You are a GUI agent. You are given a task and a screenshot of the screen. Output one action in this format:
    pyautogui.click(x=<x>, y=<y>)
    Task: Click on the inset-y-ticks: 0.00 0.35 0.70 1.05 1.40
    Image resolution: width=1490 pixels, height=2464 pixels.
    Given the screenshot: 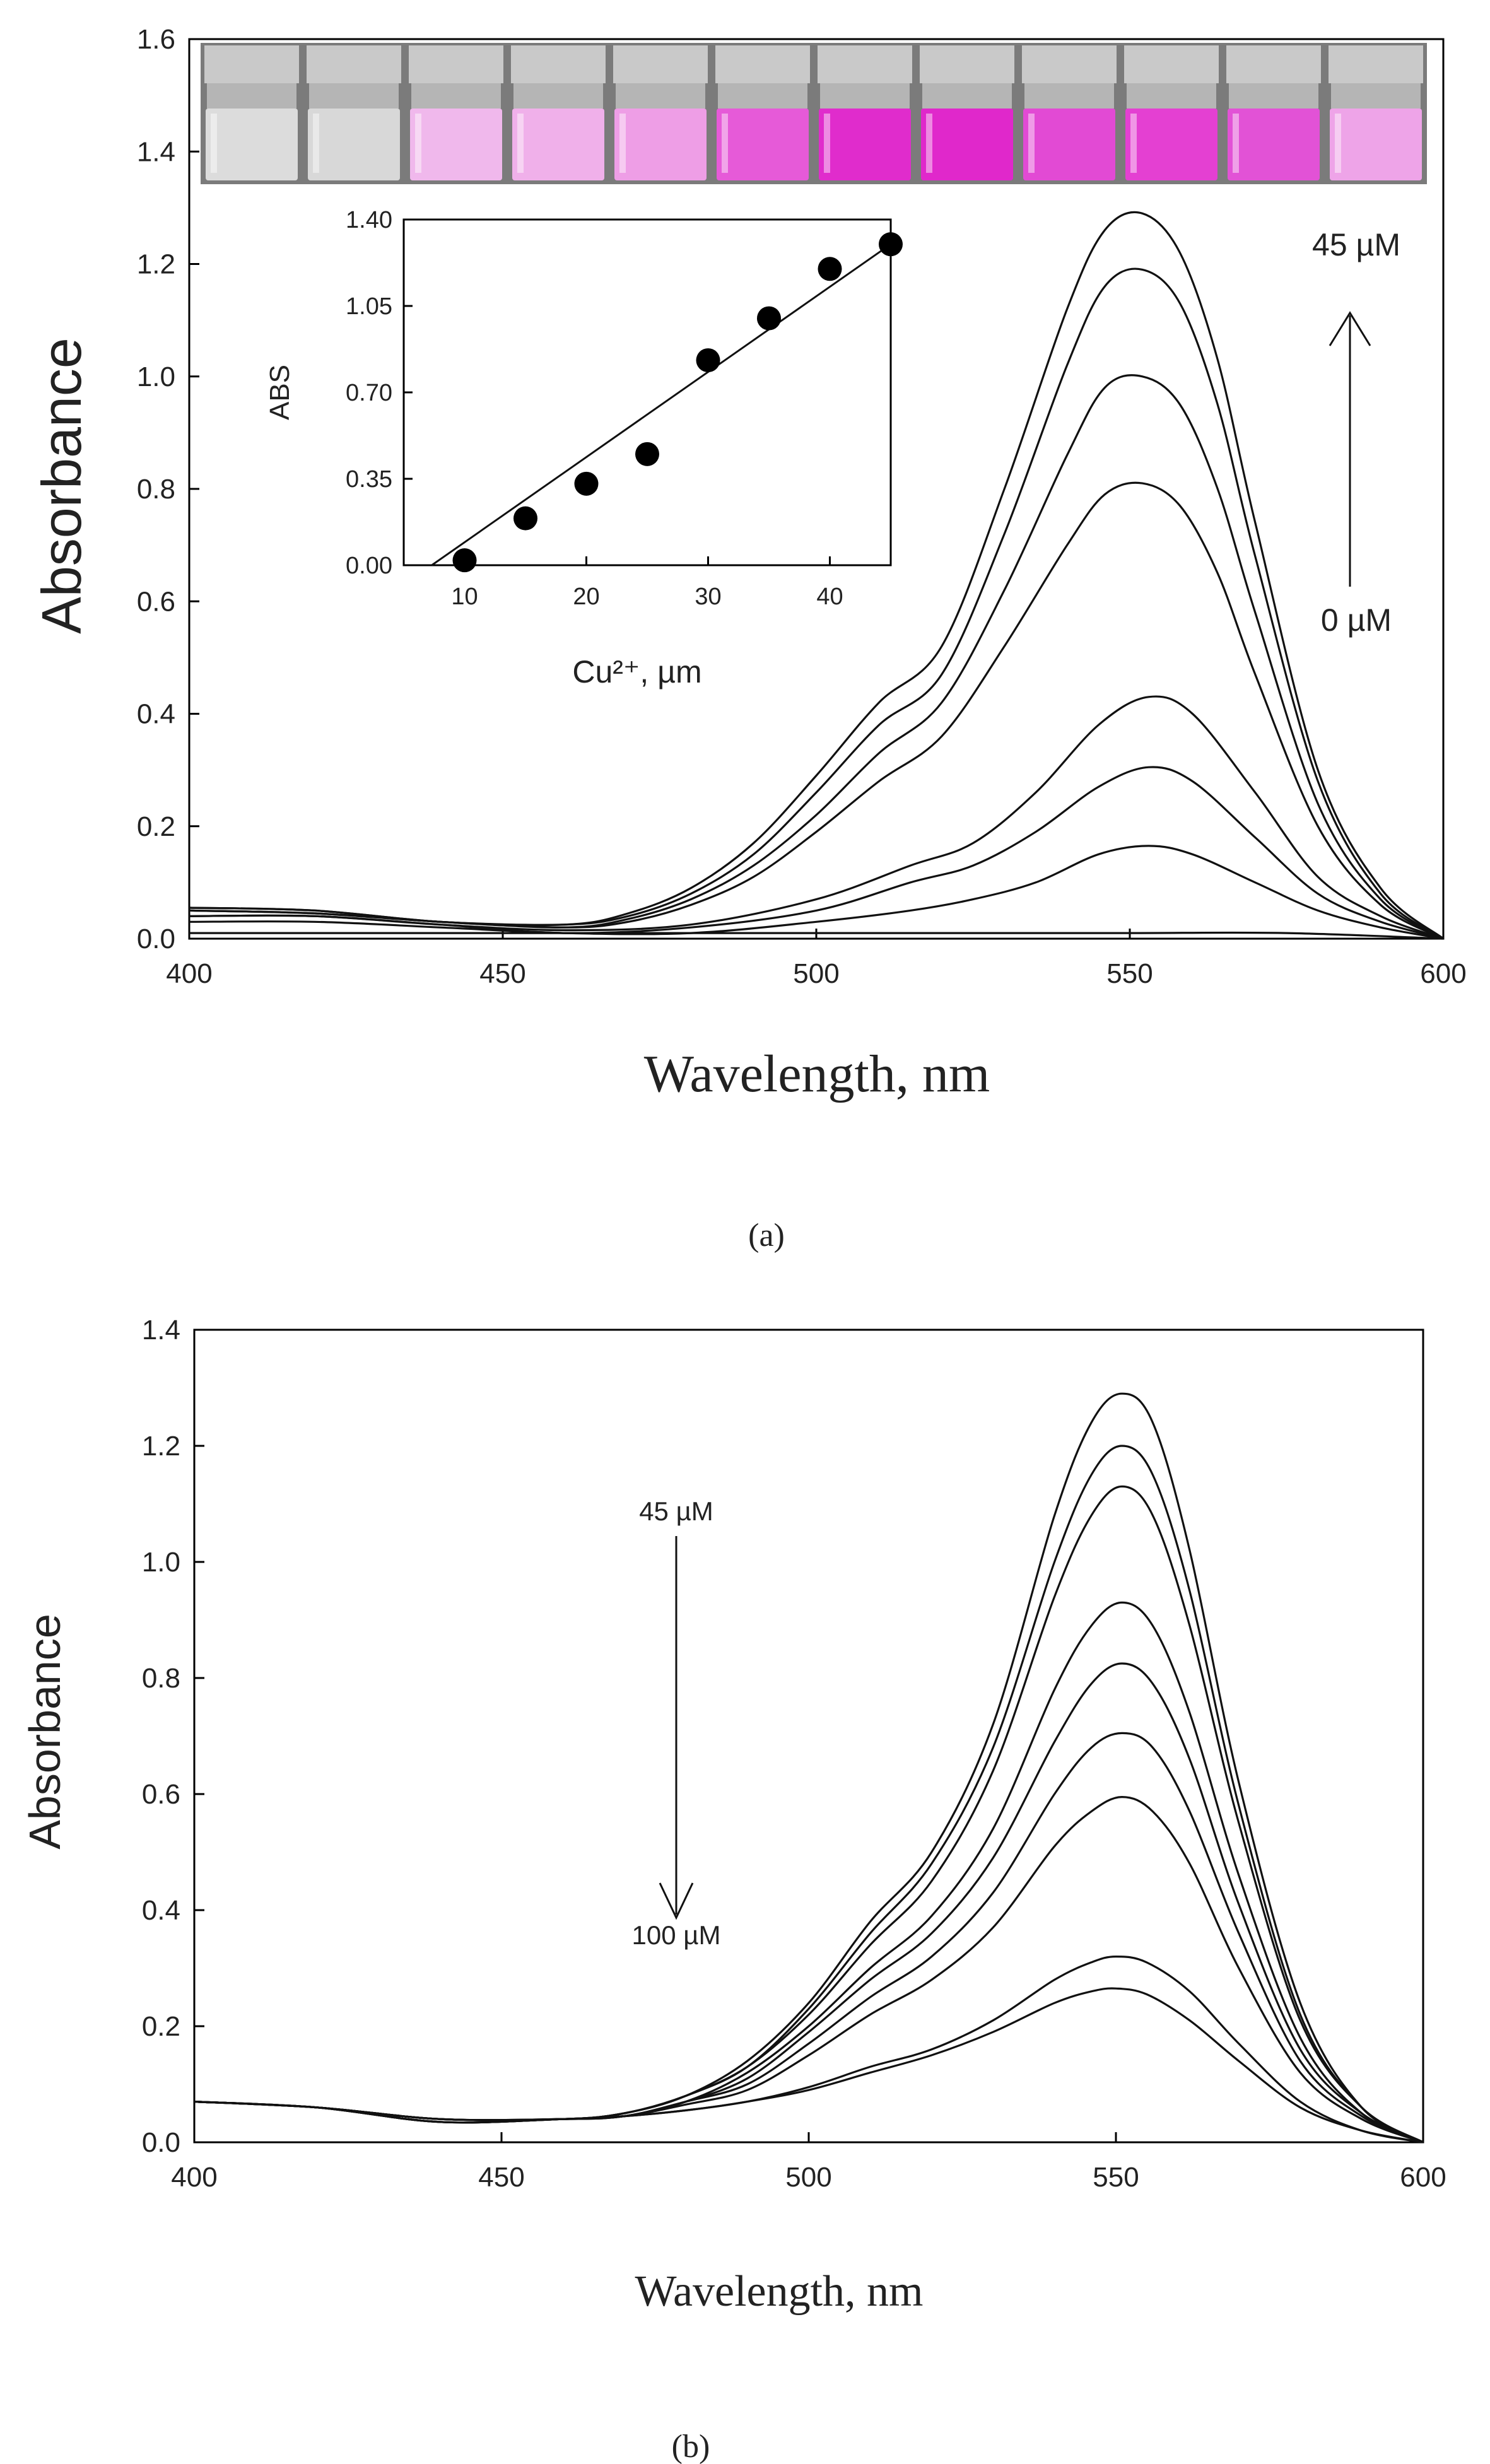 What is the action you would take?
    pyautogui.click(x=379, y=393)
    